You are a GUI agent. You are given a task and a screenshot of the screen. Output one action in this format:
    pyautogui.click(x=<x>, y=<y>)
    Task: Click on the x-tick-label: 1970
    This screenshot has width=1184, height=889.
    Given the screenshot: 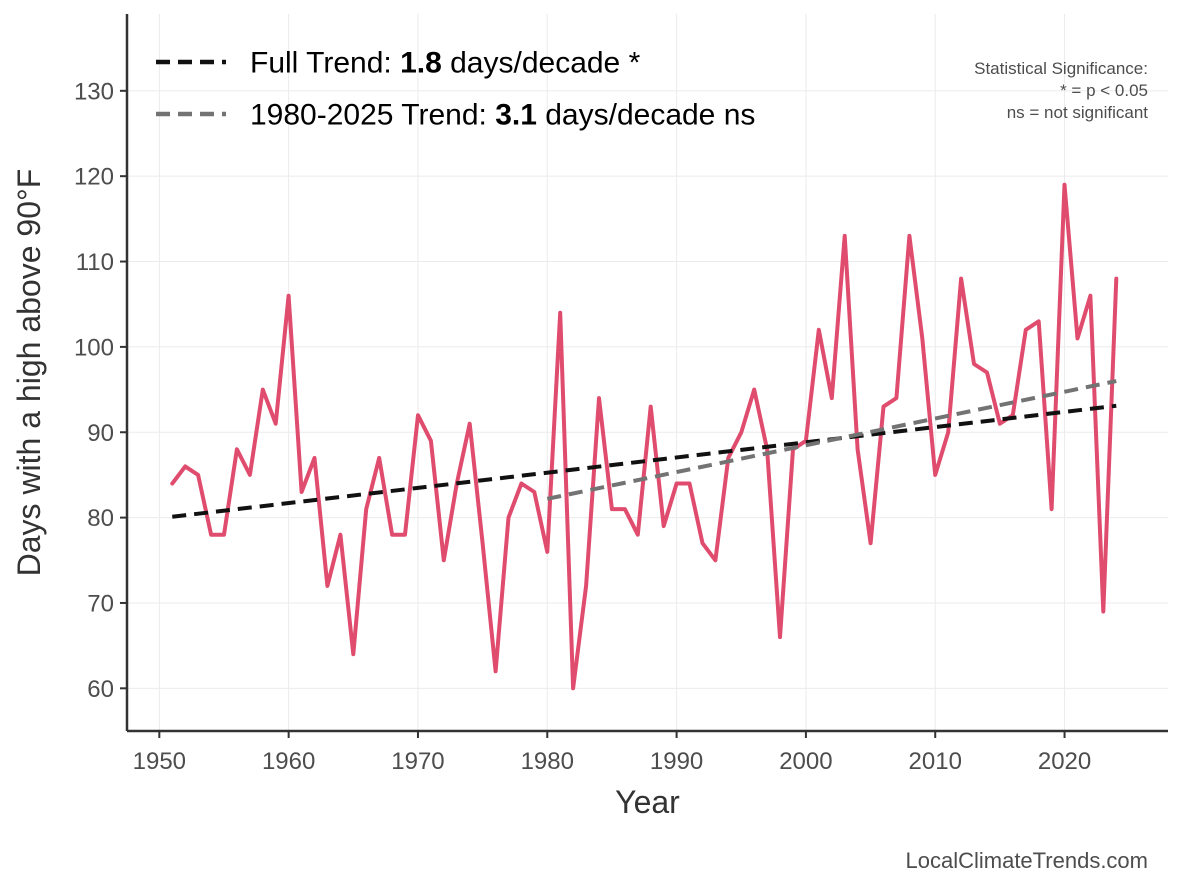 What is the action you would take?
    pyautogui.click(x=417, y=761)
    